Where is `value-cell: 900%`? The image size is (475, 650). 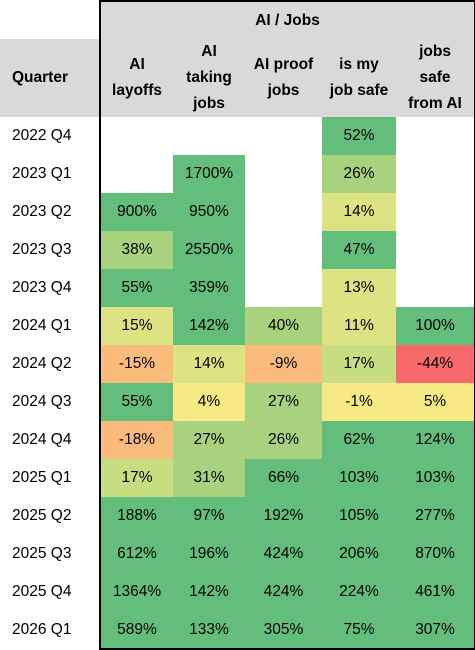 value-cell: 900% is located at coordinates (136, 212).